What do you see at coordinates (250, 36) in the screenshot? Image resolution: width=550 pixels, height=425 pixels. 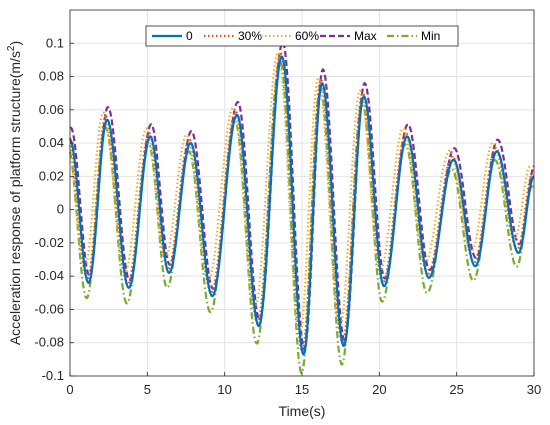 I see `legend-label: 30%` at bounding box center [250, 36].